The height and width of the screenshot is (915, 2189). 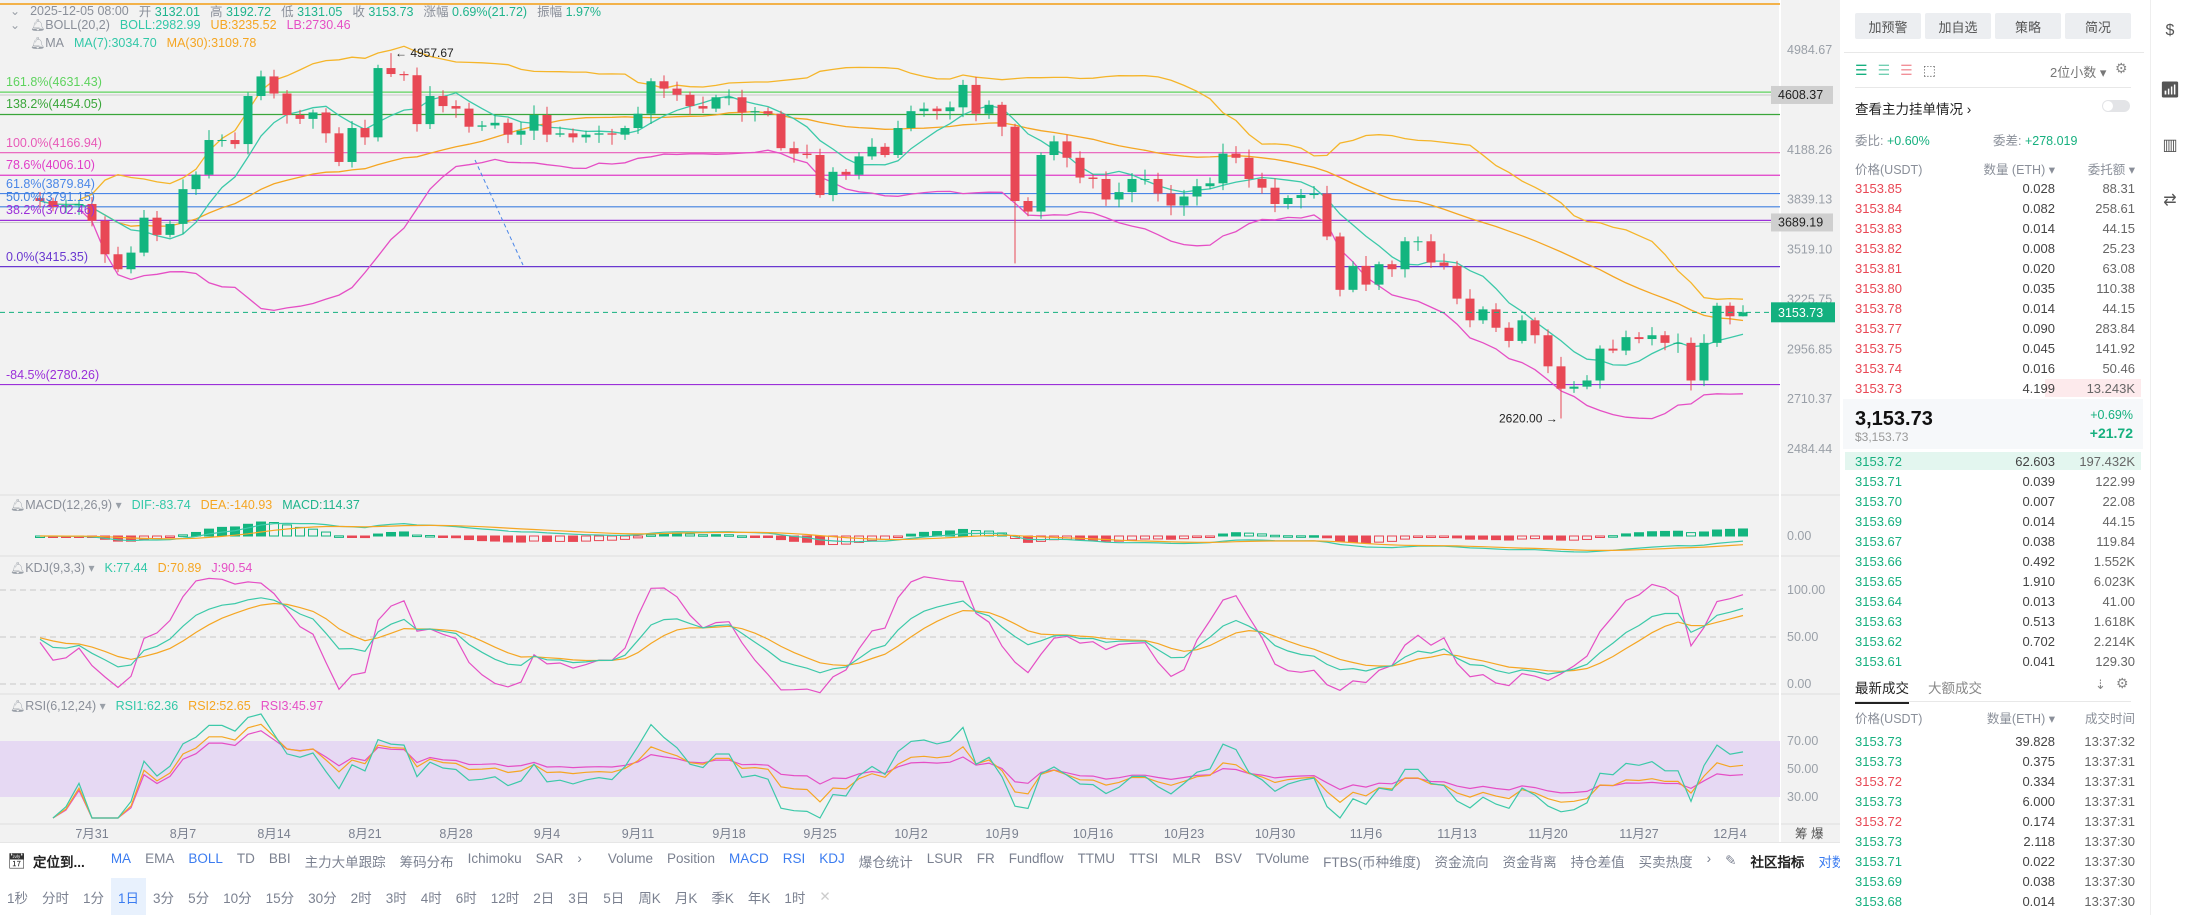 I want to click on sort-icon: ⇣, so click(x=2100, y=684).